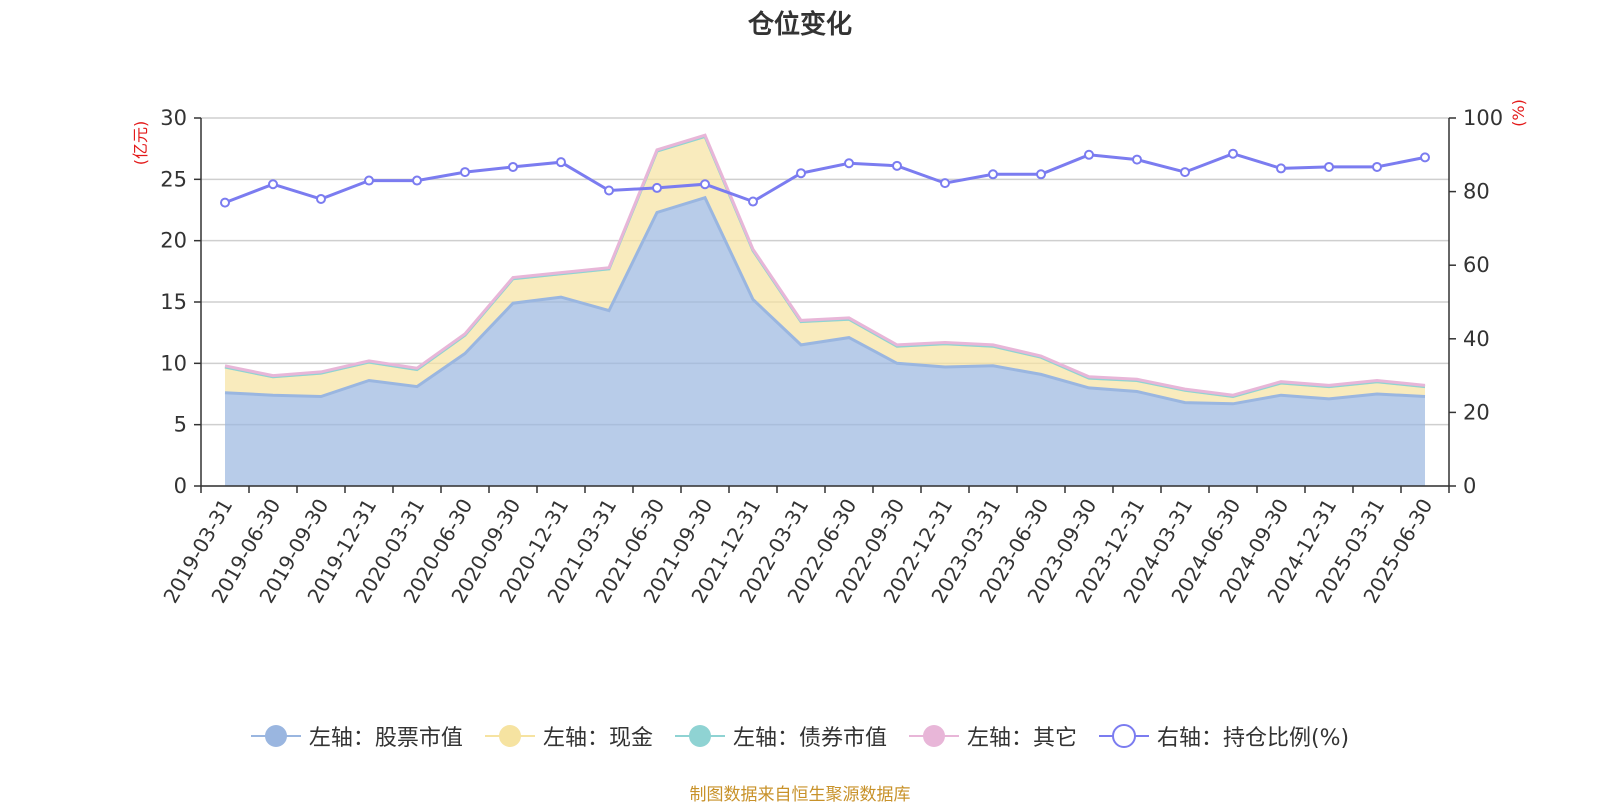 The height and width of the screenshot is (805, 1600). Describe the element at coordinates (173, 179) in the screenshot. I see `y-tick-label-left: 25` at that location.